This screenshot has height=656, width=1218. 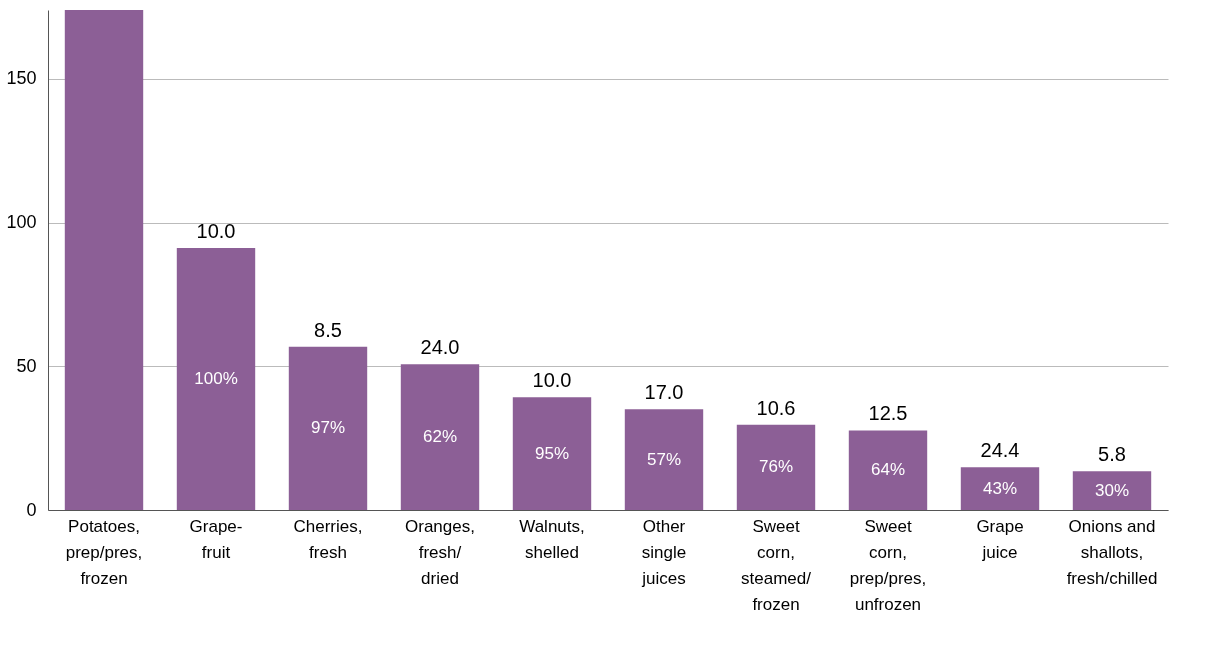 What do you see at coordinates (664, 392) in the screenshot?
I see `annotation: 17.0` at bounding box center [664, 392].